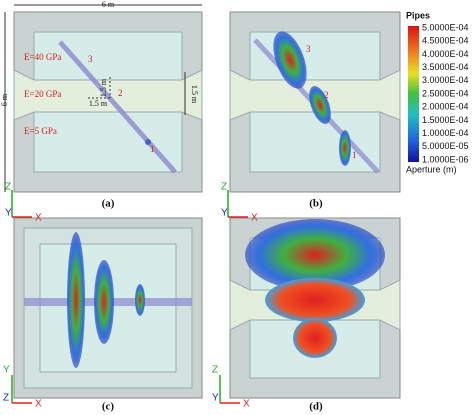 The height and width of the screenshot is (415, 474). What do you see at coordinates (445, 107) in the screenshot?
I see `legend-tick-label: 2.0000E-04` at bounding box center [445, 107].